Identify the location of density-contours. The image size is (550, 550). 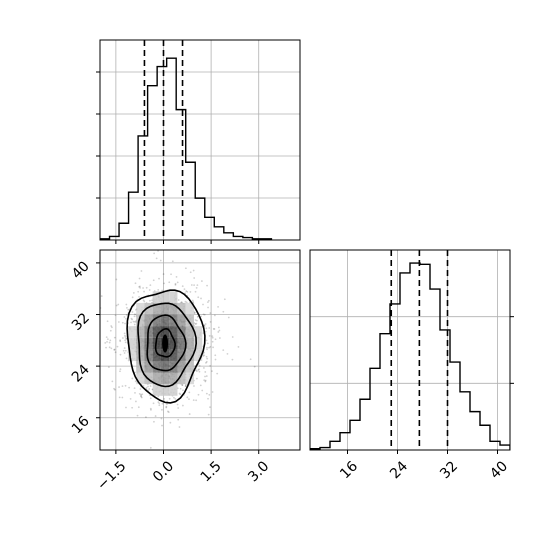
(166, 346).